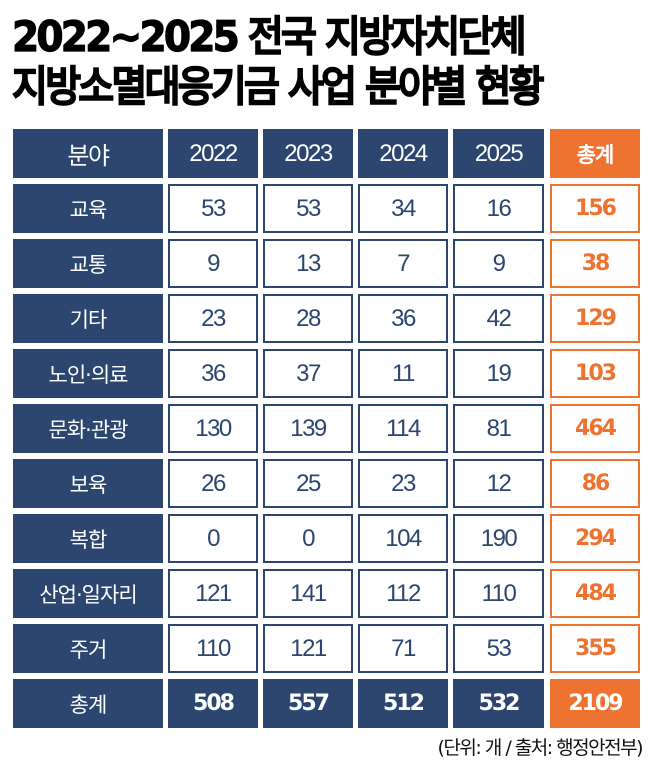 The image size is (650, 764). What do you see at coordinates (595, 318) in the screenshot?
I see `row-total-cell: 129` at bounding box center [595, 318].